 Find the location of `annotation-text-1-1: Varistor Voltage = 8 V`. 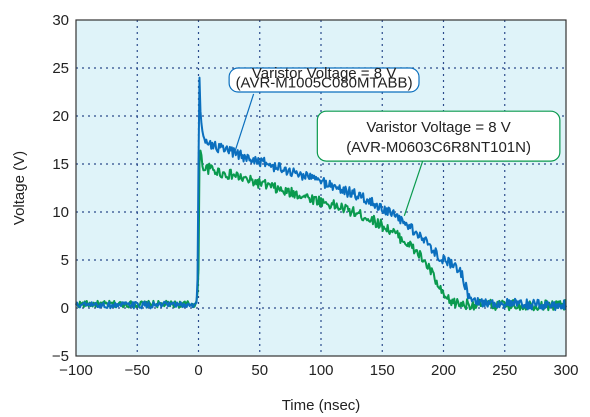

annotation-text-1-1: Varistor Voltage = 8 V is located at coordinates (324, 73).